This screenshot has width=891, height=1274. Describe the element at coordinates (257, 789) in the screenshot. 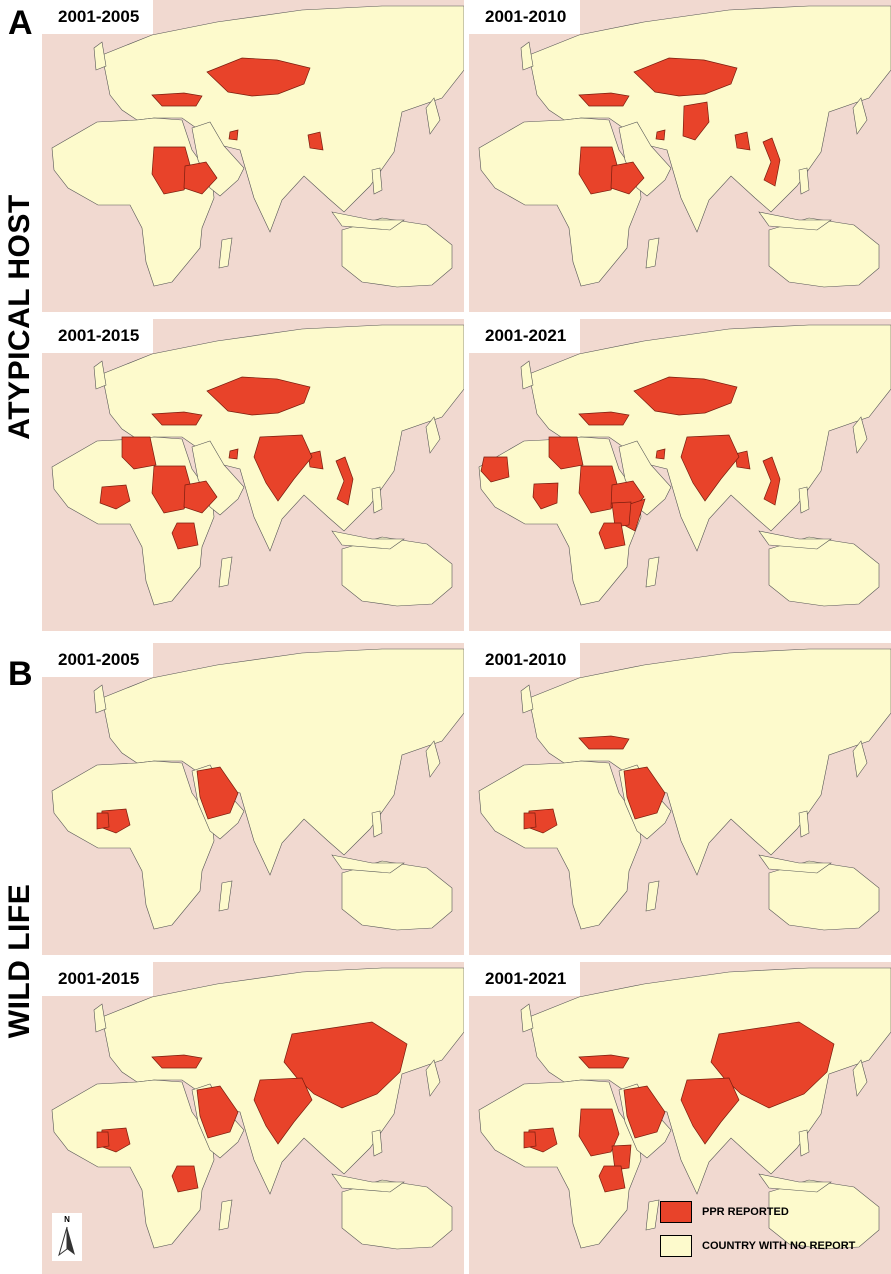

I see `map-b1` at that location.